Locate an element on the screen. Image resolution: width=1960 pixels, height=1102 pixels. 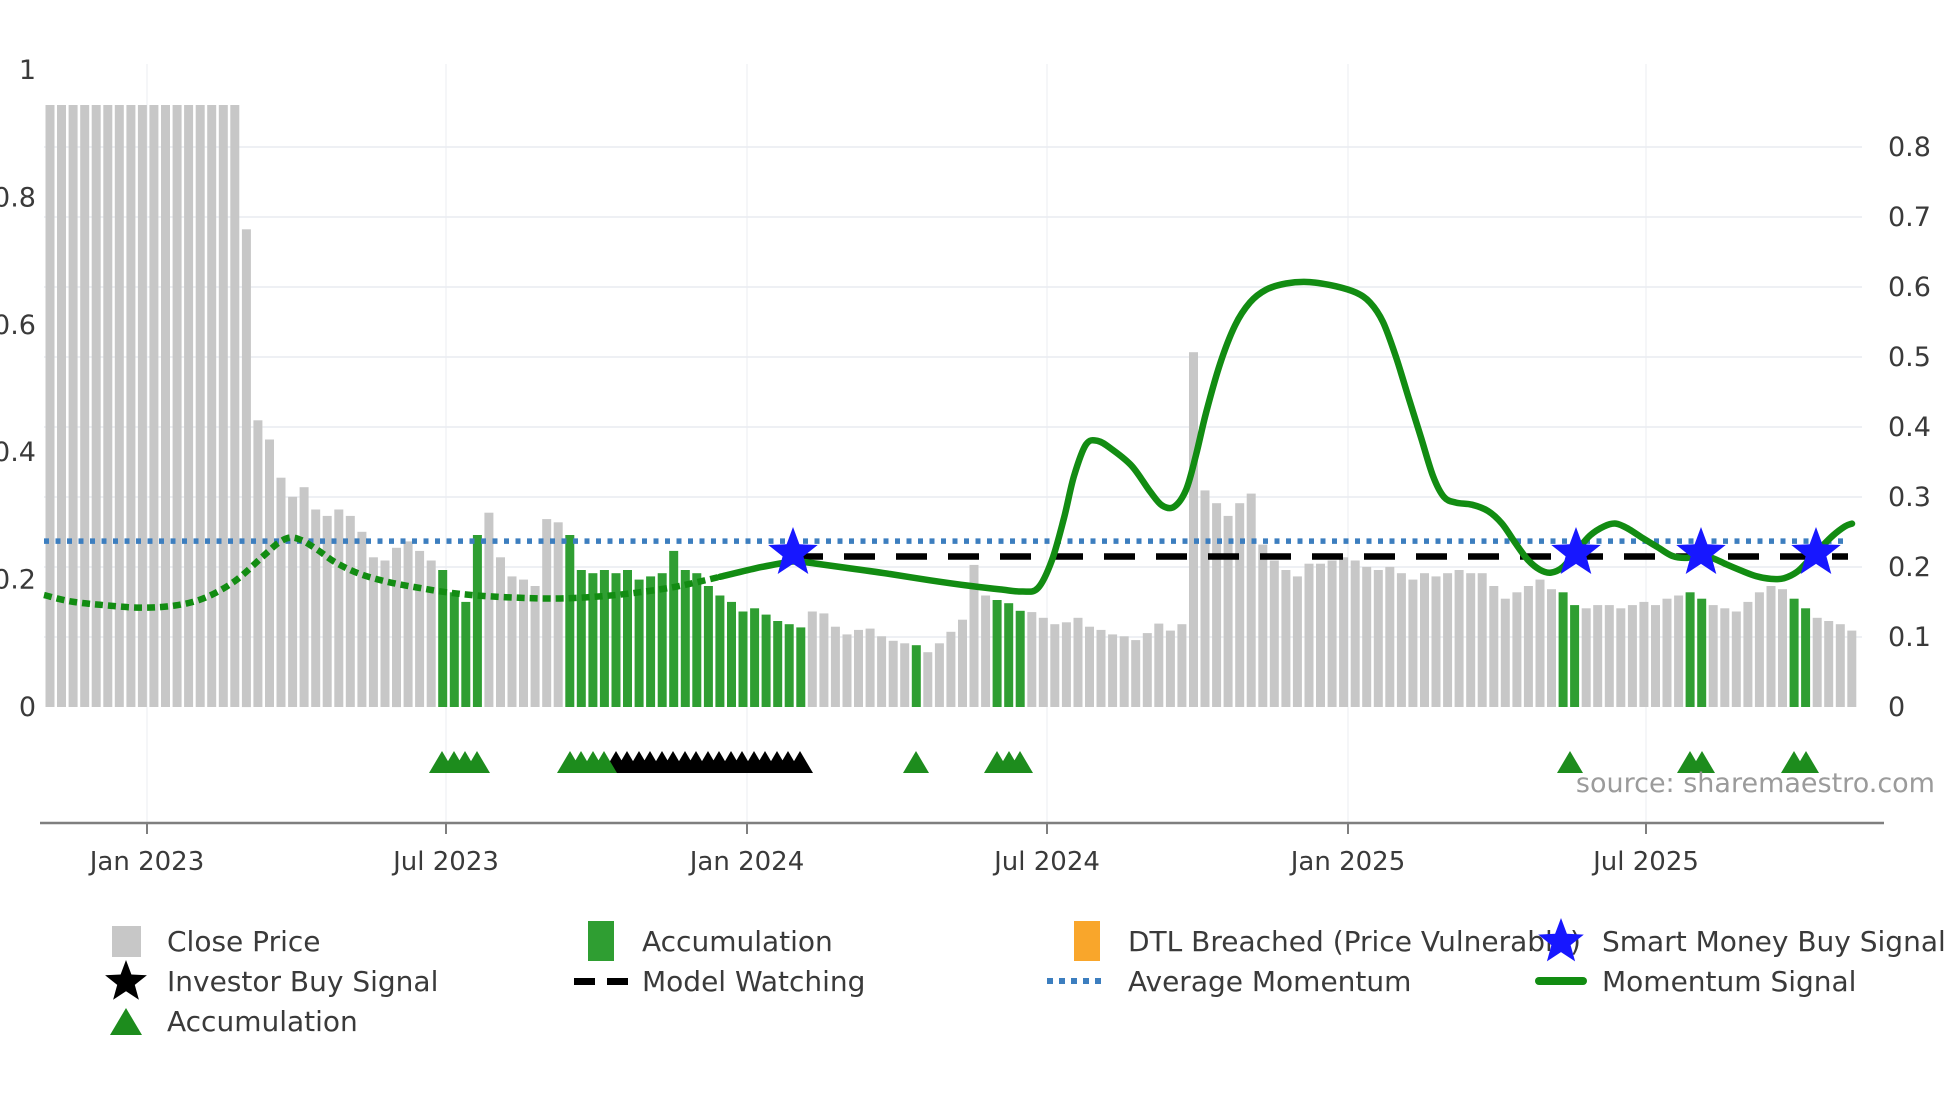
y-axis-label-right: 0.8 is located at coordinates (1909, 147).